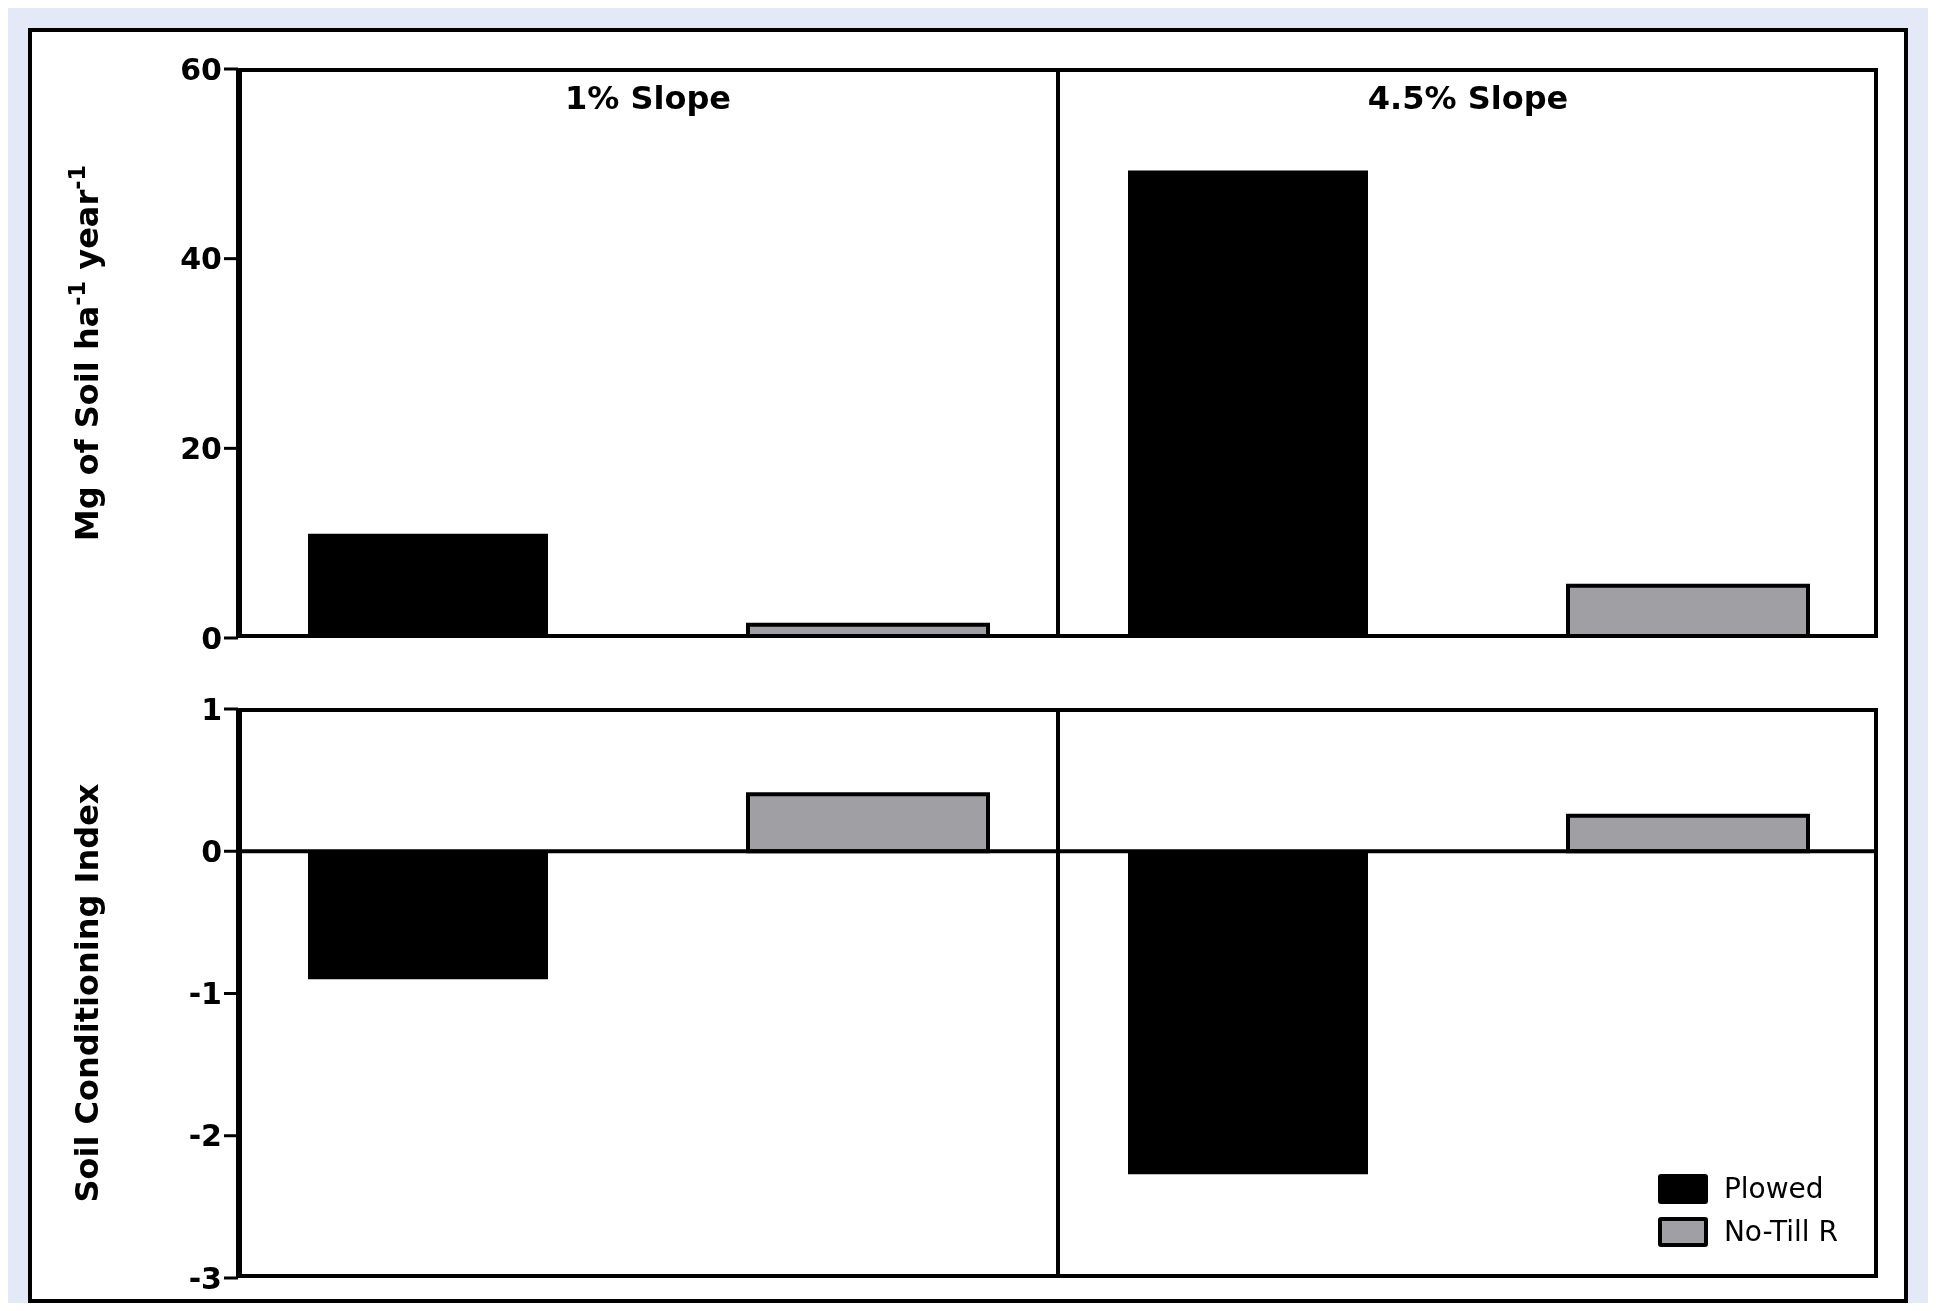 This screenshot has width=1936, height=1311. What do you see at coordinates (201, 69) in the screenshot?
I see `y-tick-label: 60` at bounding box center [201, 69].